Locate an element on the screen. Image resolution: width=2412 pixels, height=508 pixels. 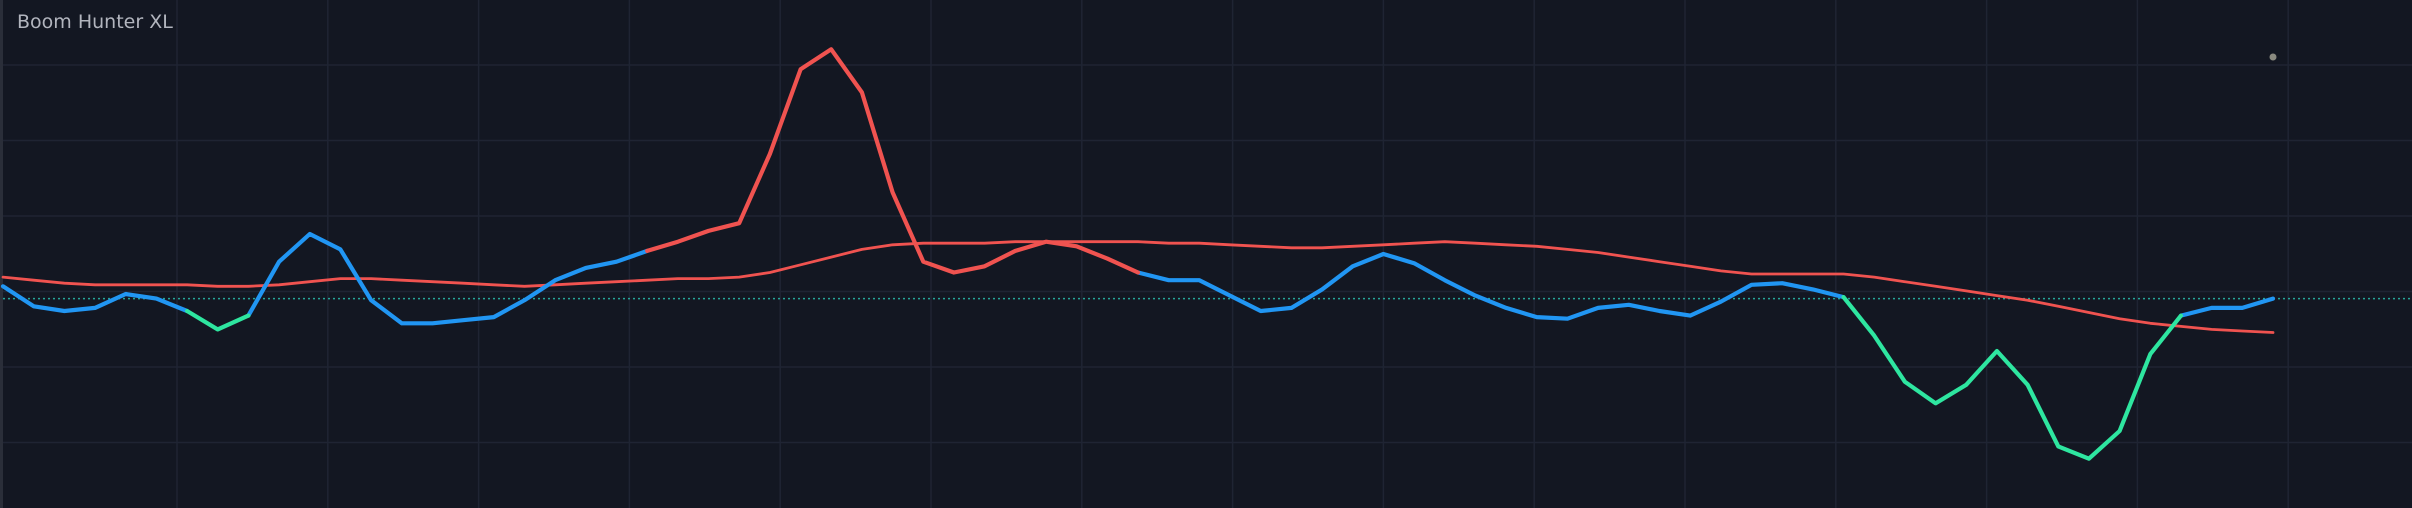
left-border is located at coordinates (1, 254).